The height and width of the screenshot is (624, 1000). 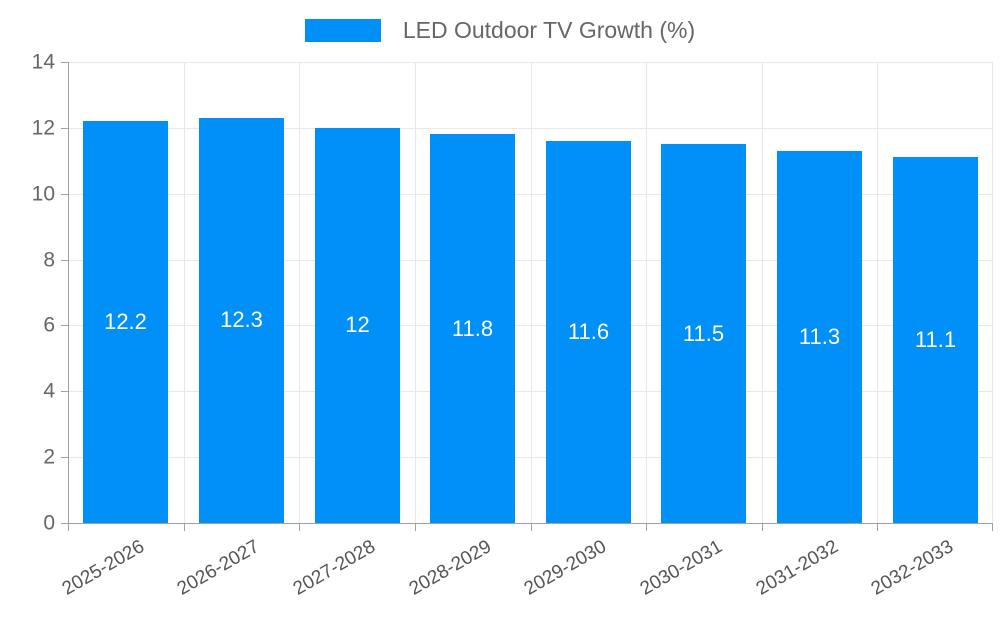 What do you see at coordinates (43, 62) in the screenshot?
I see `y-axis-tick-label: 14` at bounding box center [43, 62].